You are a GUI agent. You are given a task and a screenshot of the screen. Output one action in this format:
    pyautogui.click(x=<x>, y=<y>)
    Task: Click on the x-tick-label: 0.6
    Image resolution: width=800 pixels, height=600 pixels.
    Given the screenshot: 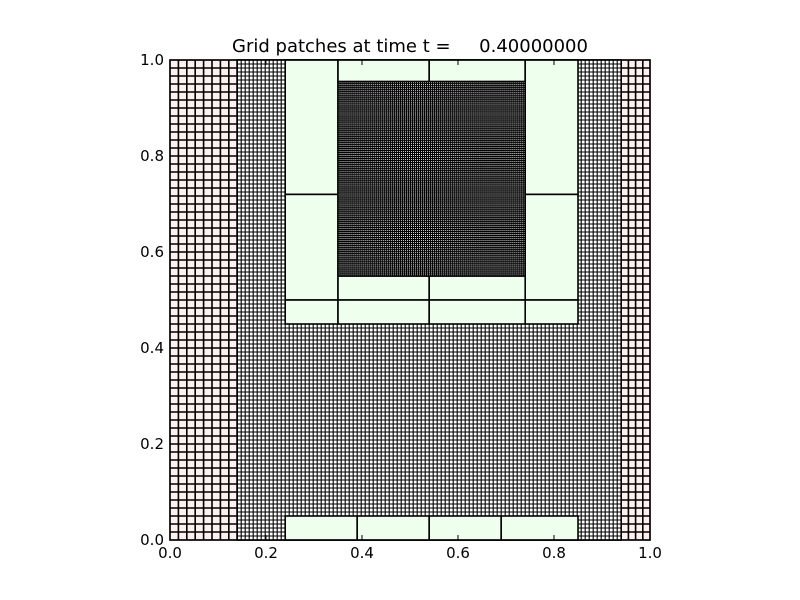 What is the action you would take?
    pyautogui.click(x=458, y=553)
    